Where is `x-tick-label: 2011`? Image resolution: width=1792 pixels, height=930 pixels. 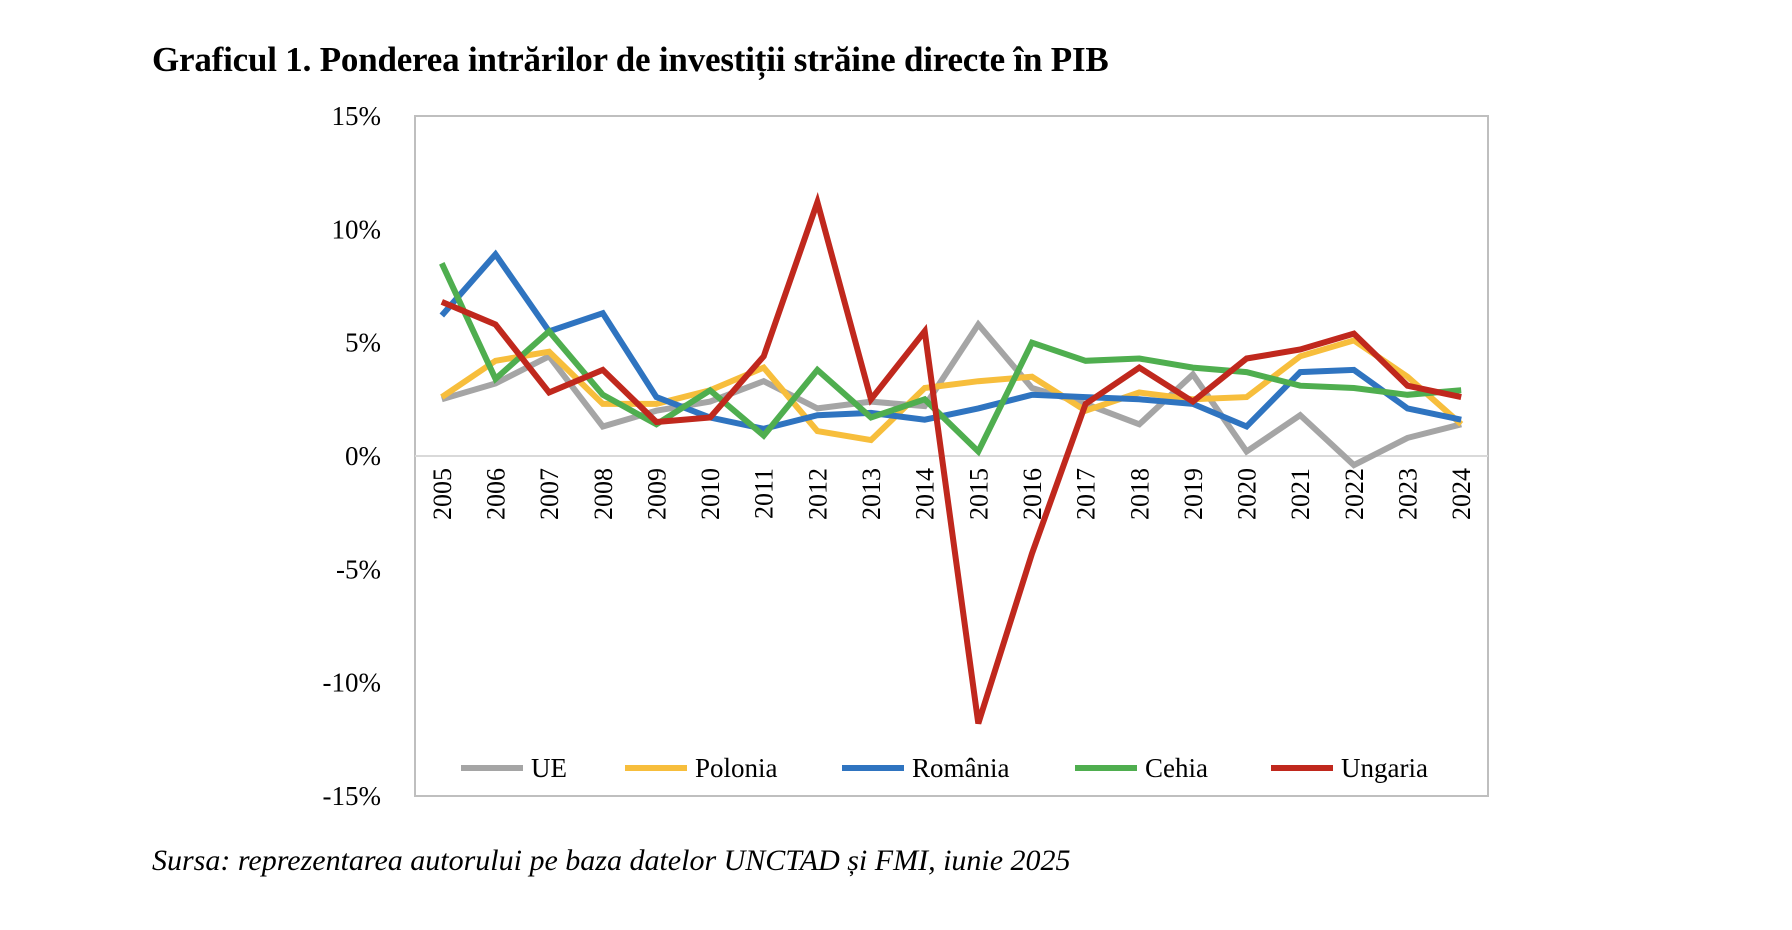 x-tick-label: 2011 is located at coordinates (764, 493).